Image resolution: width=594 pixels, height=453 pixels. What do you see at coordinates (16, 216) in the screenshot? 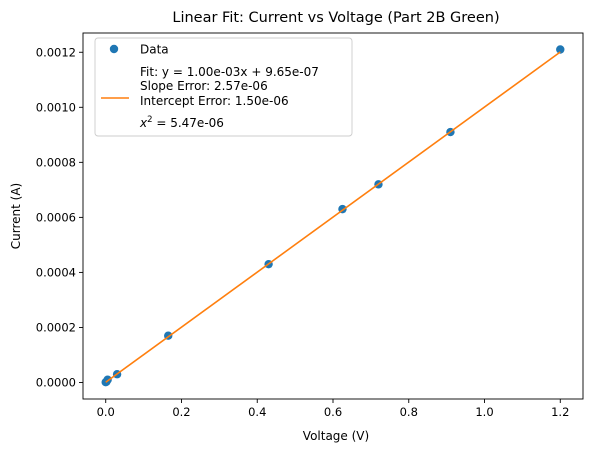
I see `y-axis-label: Current (A)` at bounding box center [16, 216].